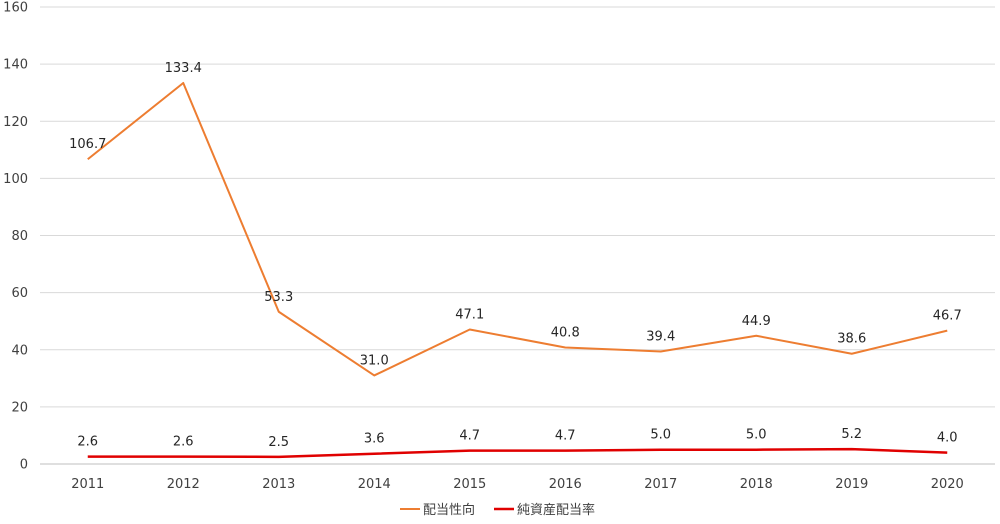  I want to click on y-tick-label: 120, so click(15, 122).